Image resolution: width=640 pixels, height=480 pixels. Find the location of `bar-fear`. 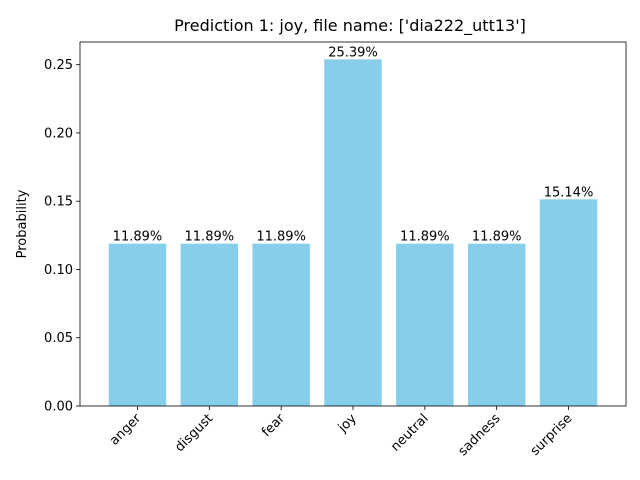

bar-fear is located at coordinates (281, 324).